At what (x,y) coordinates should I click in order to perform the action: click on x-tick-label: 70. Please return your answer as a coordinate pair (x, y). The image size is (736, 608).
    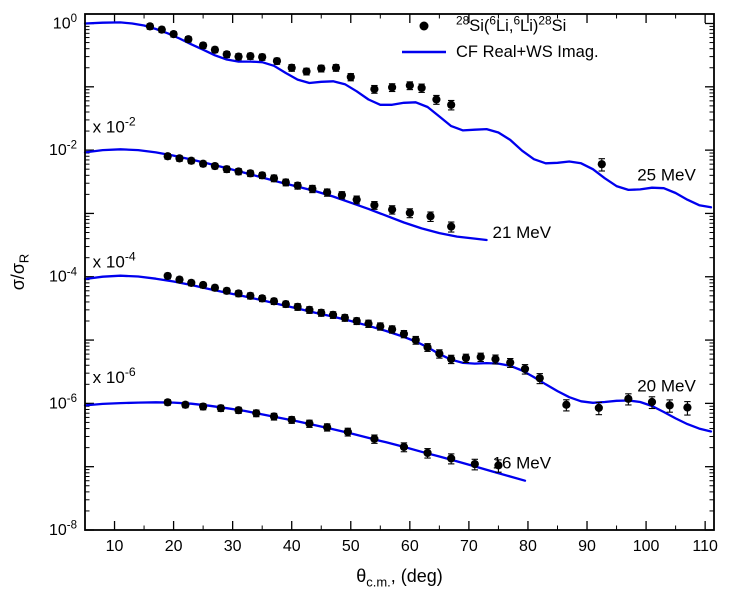
    Looking at the image, I should click on (469, 546).